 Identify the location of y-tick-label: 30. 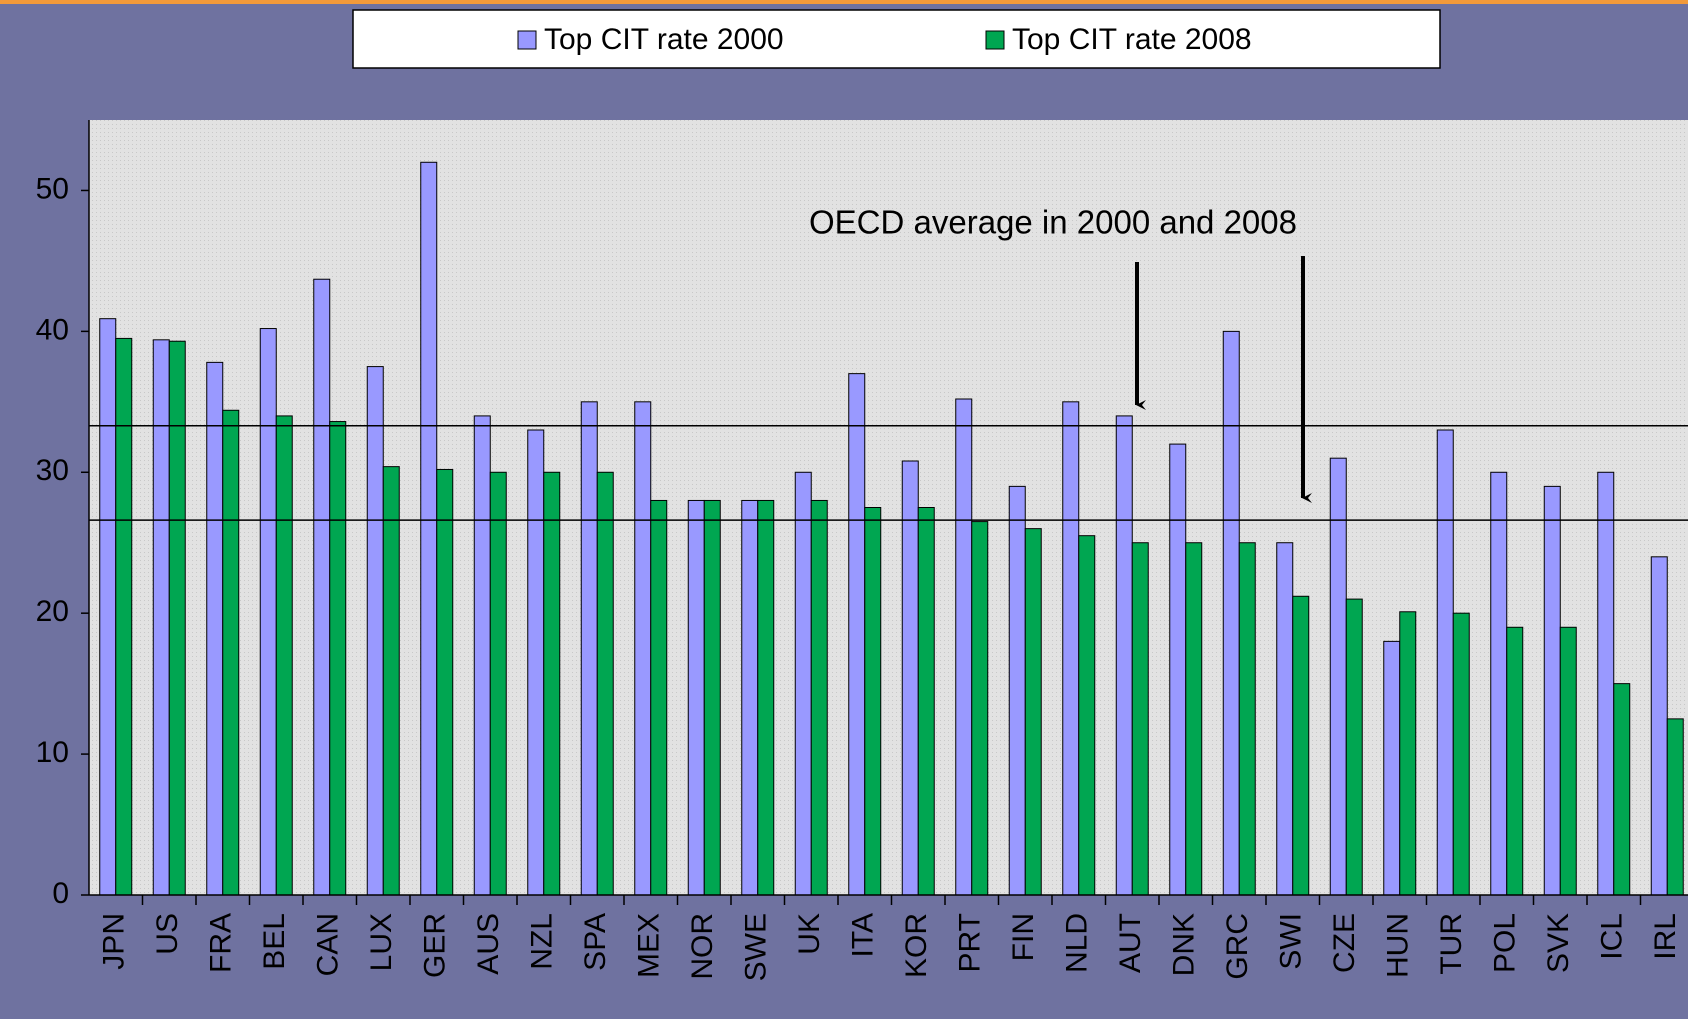
(52, 470).